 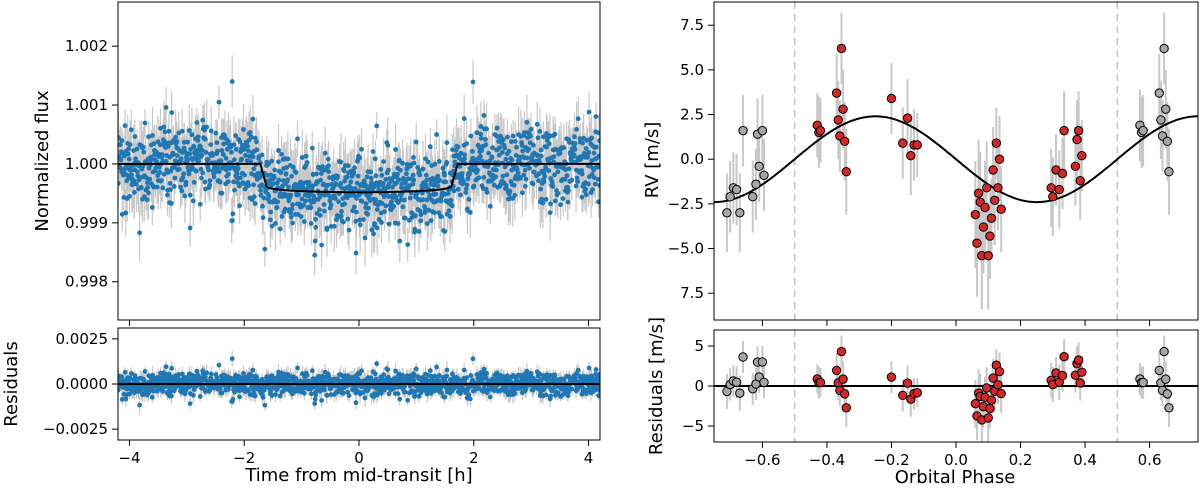 I want to click on y-tick-label: −0.0025, so click(x=75, y=429).